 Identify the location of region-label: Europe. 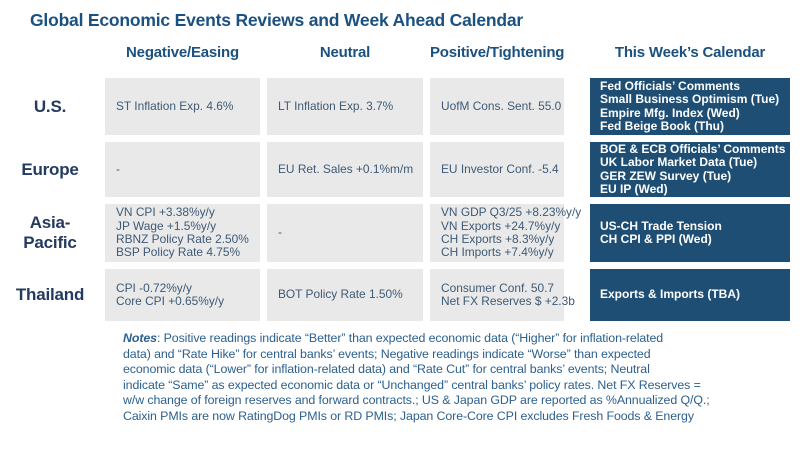
(50, 169).